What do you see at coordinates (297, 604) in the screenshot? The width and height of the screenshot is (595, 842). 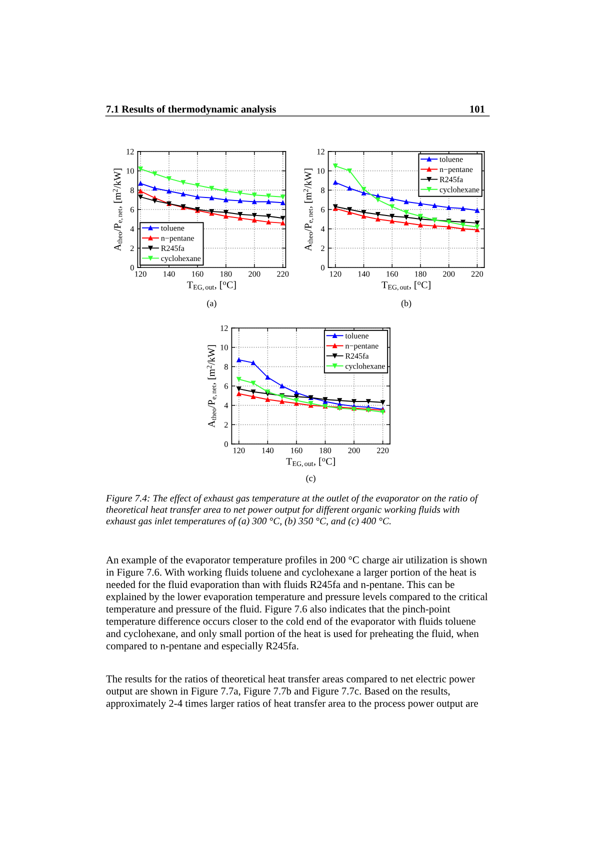 I see `text: An example of the evaporator temperature profiles in 200 °C charge air utilization is shown in Figure 7.6. With working fluids toluene and cyclohexane a larger portion of the heat is needed for the fluid evaporation than with fluids R245fa and n-pentane. This can be explained by the lower evaporation temperature and pressure levels compared to the critical temperature and pressure of the fluid. Figure 7.6 also indicates that the pinch-point temperature difference occurs closer to the cold end of the evaporator with fluids toluene and cyclohexane, and only small portion of the heat is used for preheating the fluid, when compared to n-pentane and especially R245fa.` at bounding box center [297, 604].